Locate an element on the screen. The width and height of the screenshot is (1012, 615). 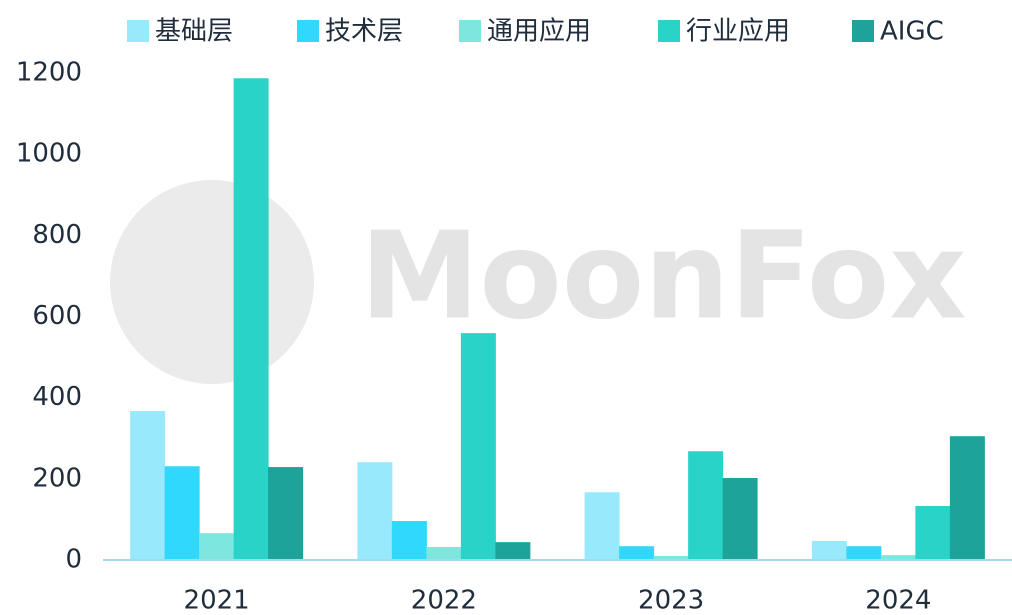
y-tick-label: 1000 is located at coordinates (49, 154).